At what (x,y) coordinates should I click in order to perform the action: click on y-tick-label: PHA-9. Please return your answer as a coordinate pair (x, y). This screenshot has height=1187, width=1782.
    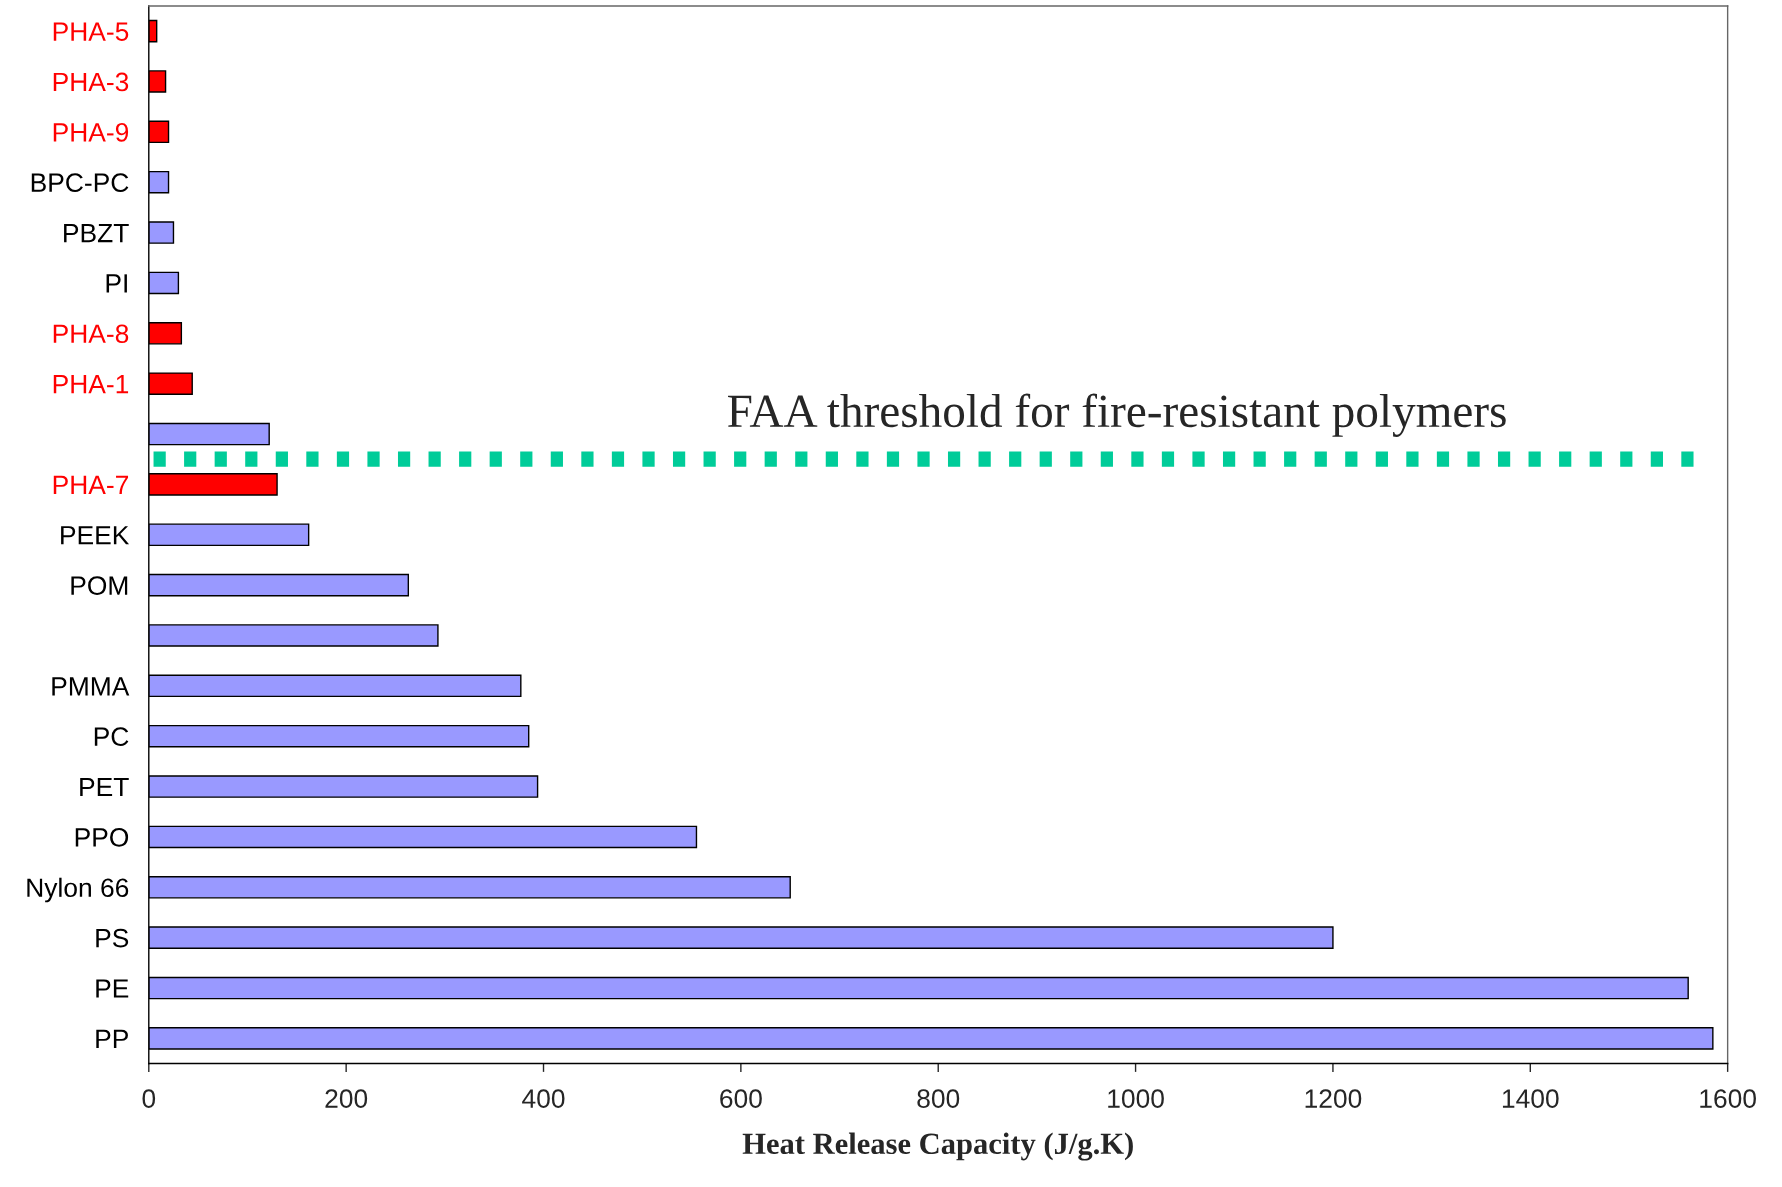
    Looking at the image, I should click on (91, 132).